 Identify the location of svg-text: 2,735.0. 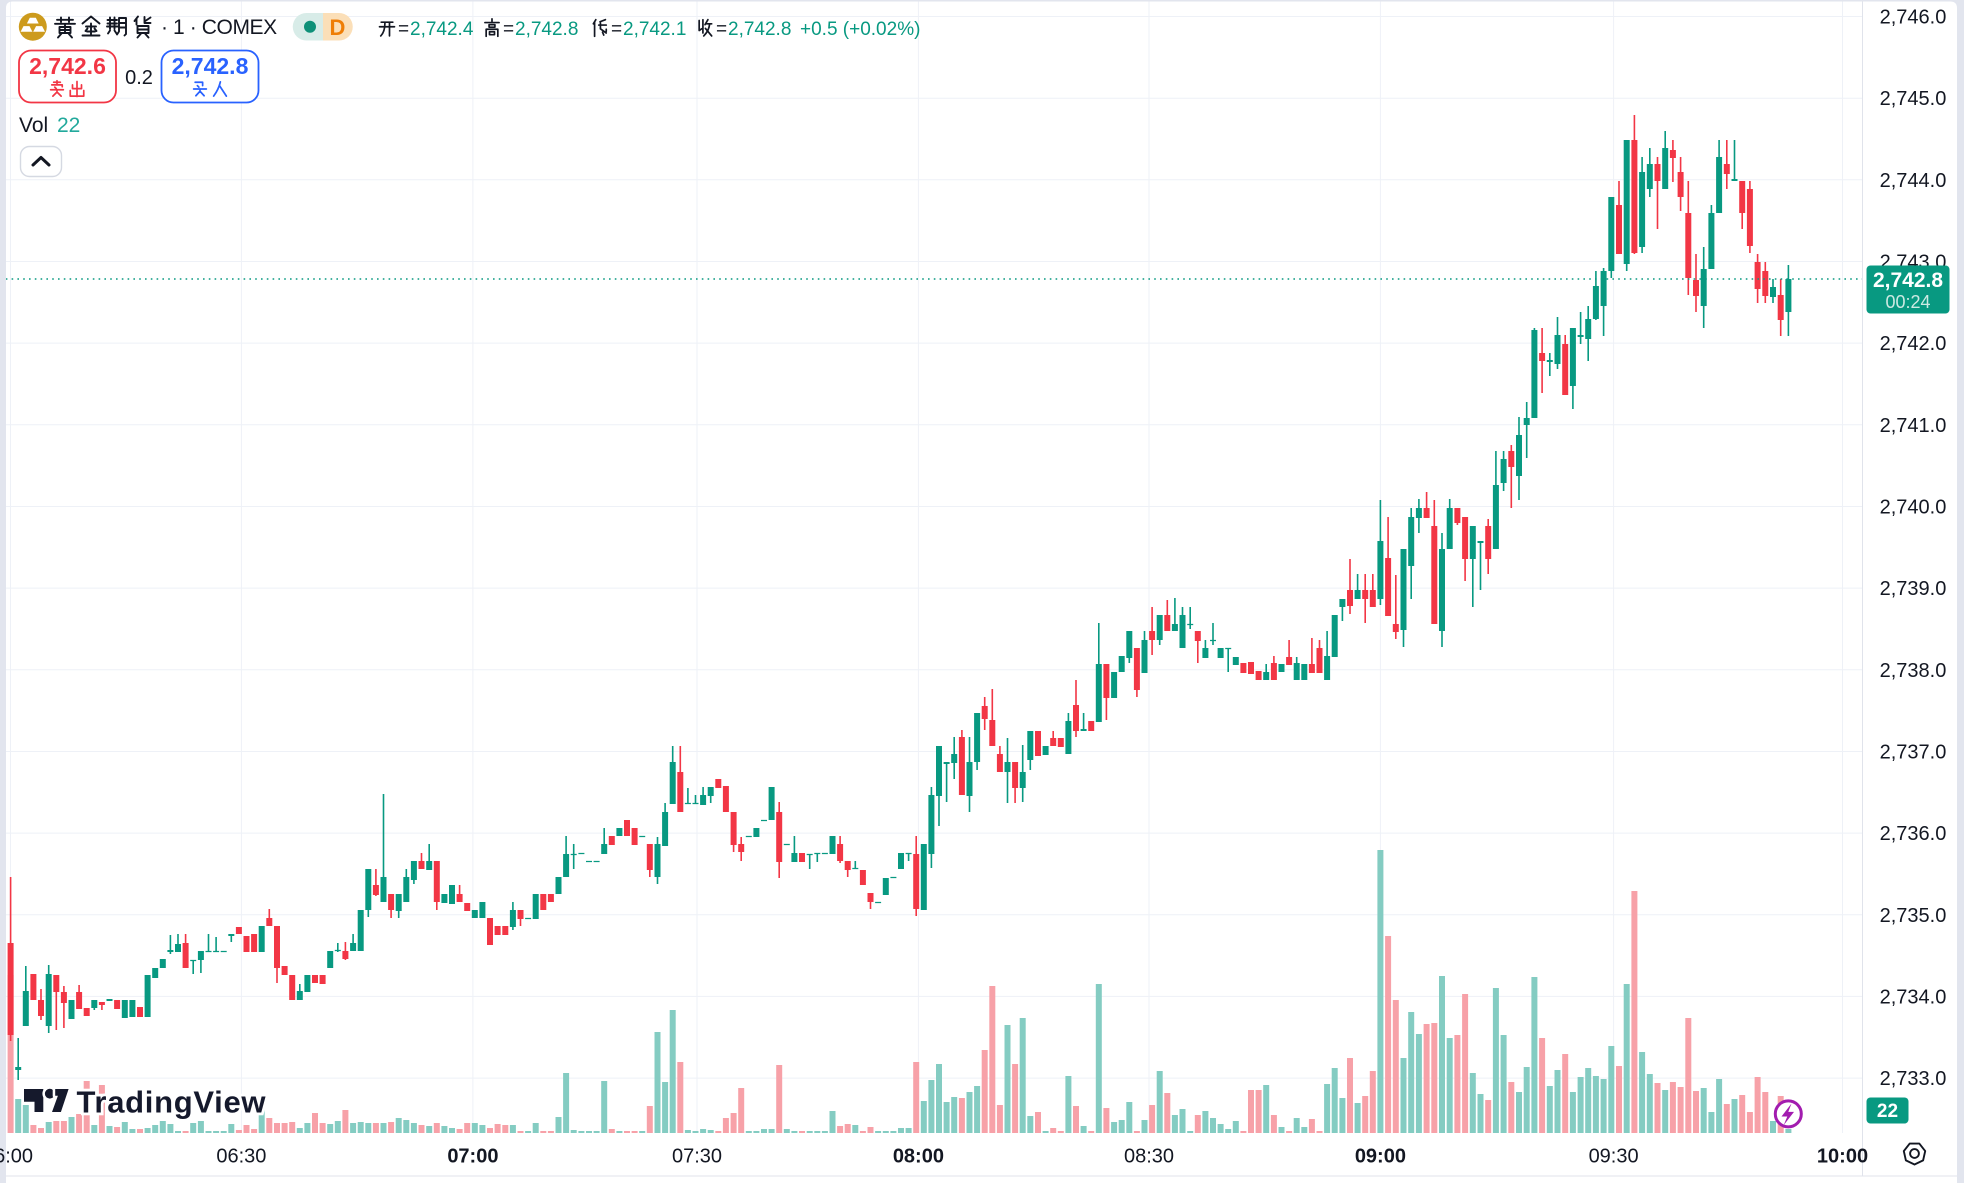
(1913, 916).